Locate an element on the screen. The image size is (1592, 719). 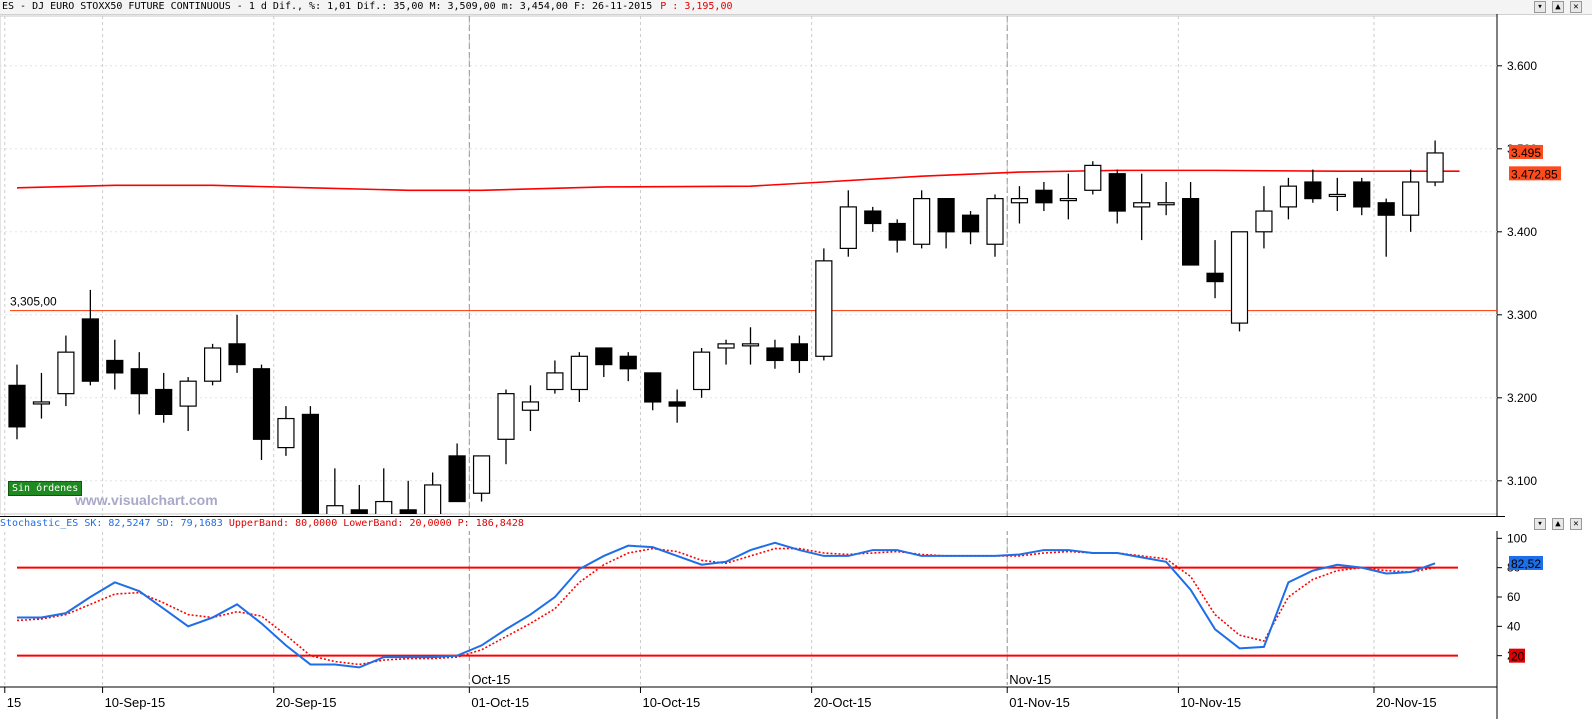
date-tick-label: 15 is located at coordinates (14, 702).